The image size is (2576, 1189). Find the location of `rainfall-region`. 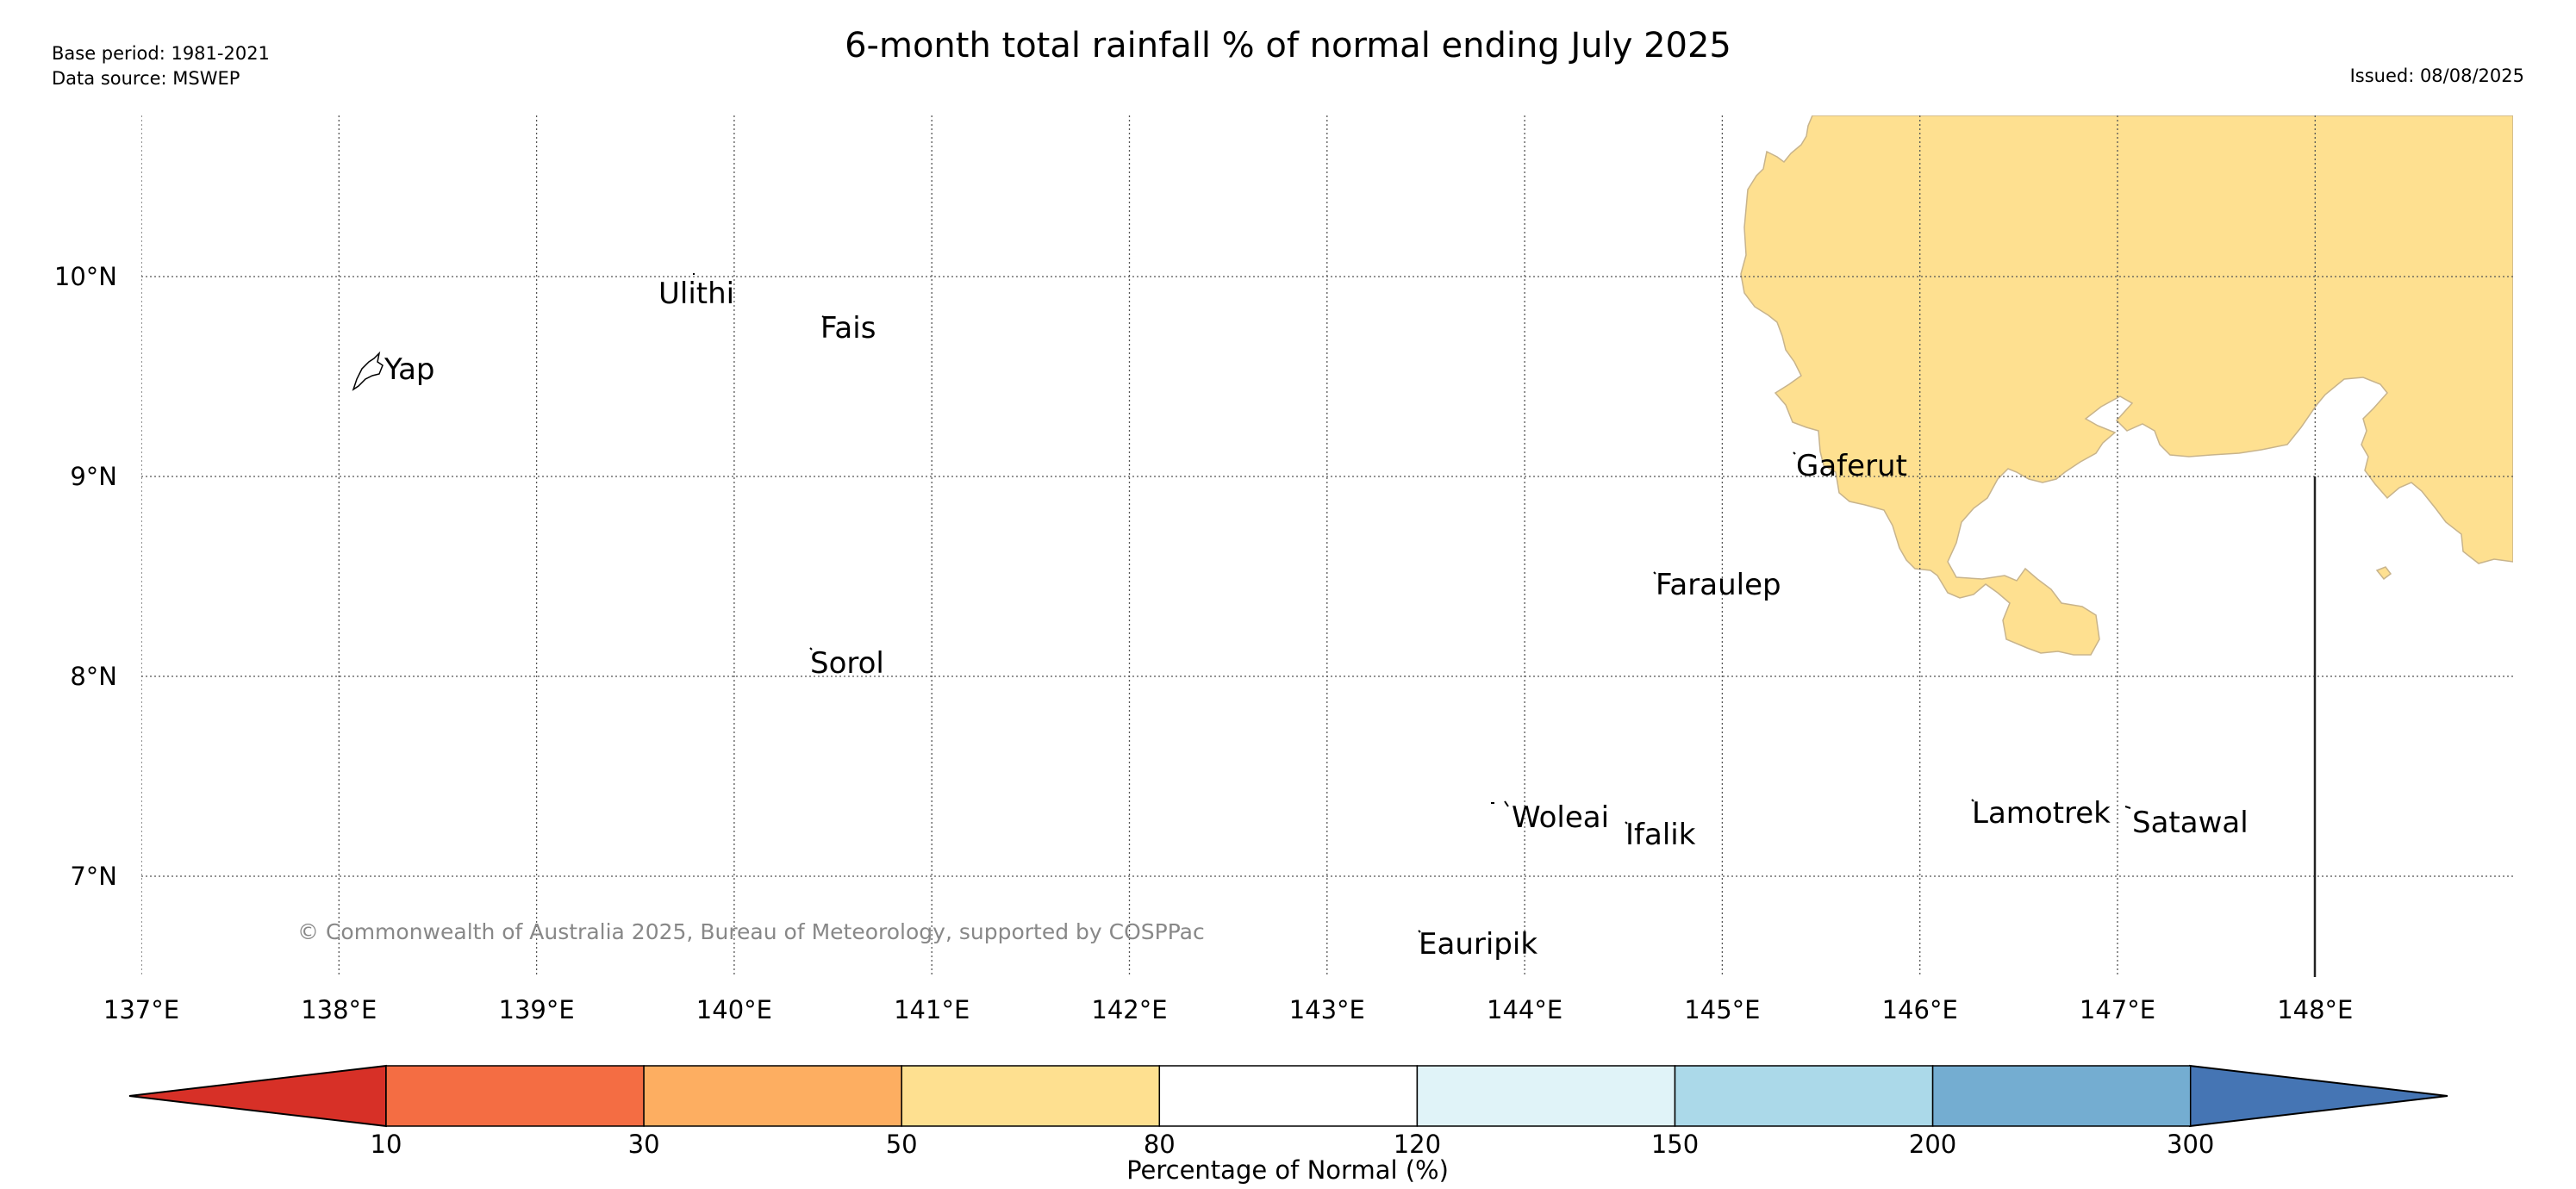

rainfall-region is located at coordinates (2126, 385).